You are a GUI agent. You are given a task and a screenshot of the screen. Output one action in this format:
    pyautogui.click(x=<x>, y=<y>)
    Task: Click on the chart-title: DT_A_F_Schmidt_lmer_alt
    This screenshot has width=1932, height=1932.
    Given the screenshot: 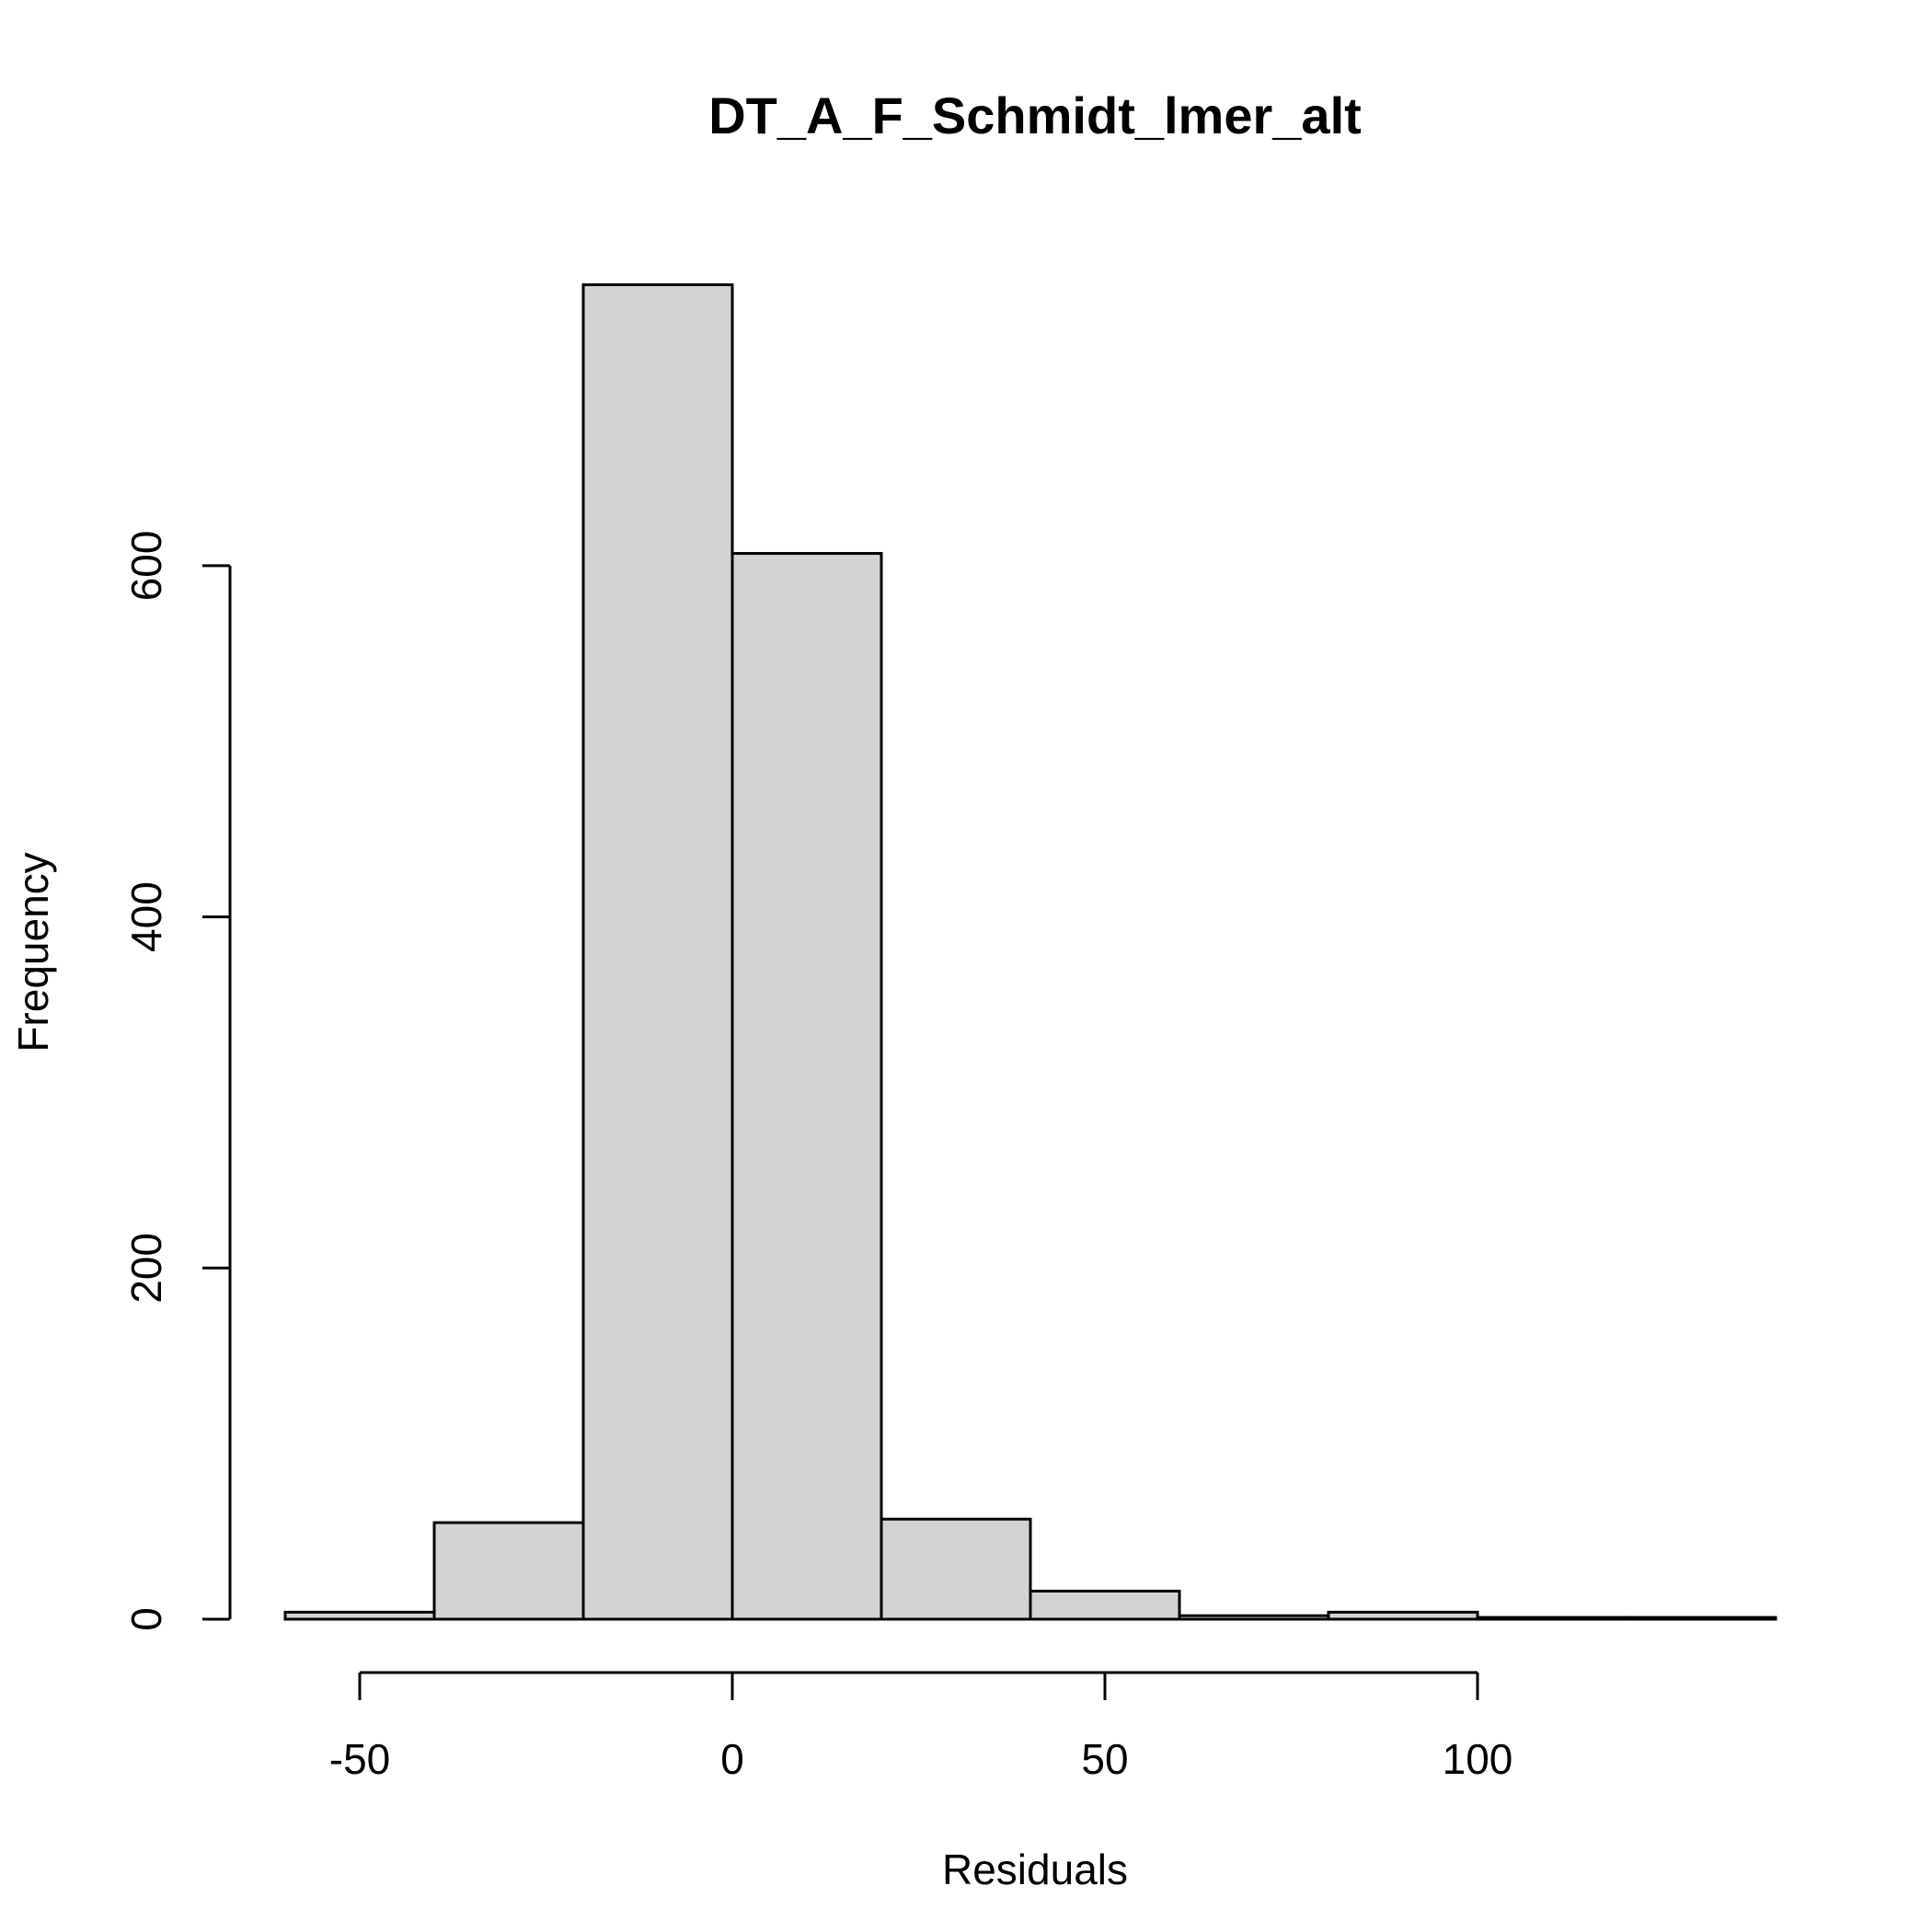 What is the action you would take?
    pyautogui.click(x=1035, y=115)
    